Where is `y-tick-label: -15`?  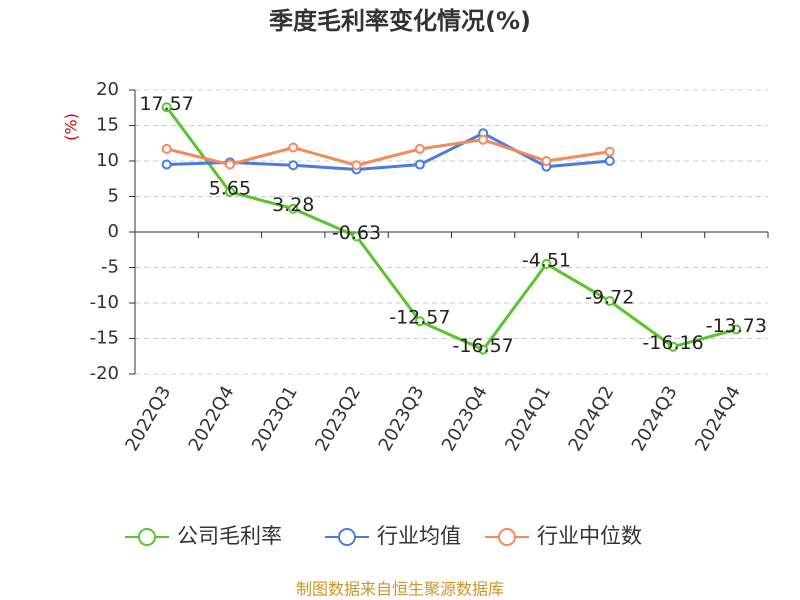
y-tick-label: -15 is located at coordinates (104, 338).